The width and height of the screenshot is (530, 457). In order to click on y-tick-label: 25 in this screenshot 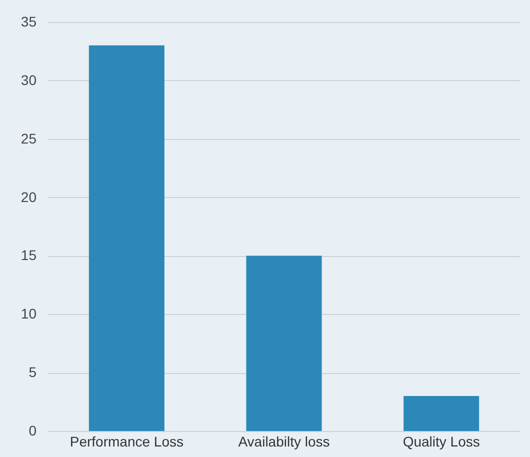, I will do `click(28, 138)`.